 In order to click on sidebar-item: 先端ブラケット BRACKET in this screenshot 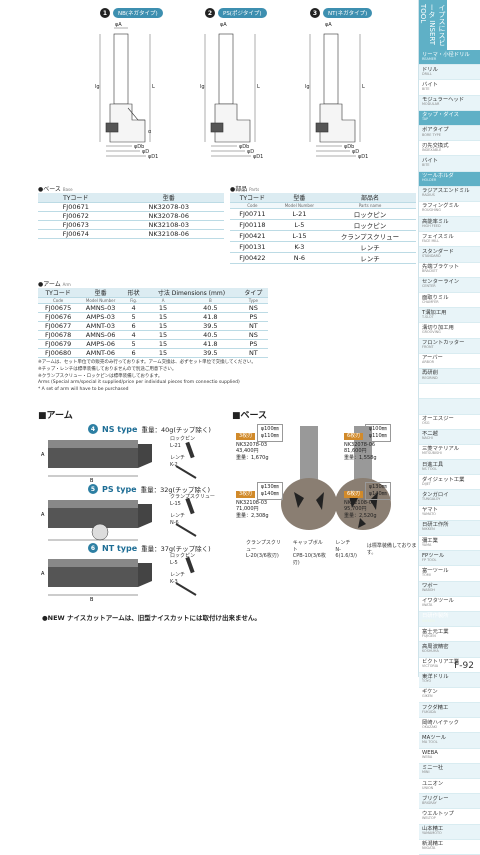, I will do `click(449, 270)`.